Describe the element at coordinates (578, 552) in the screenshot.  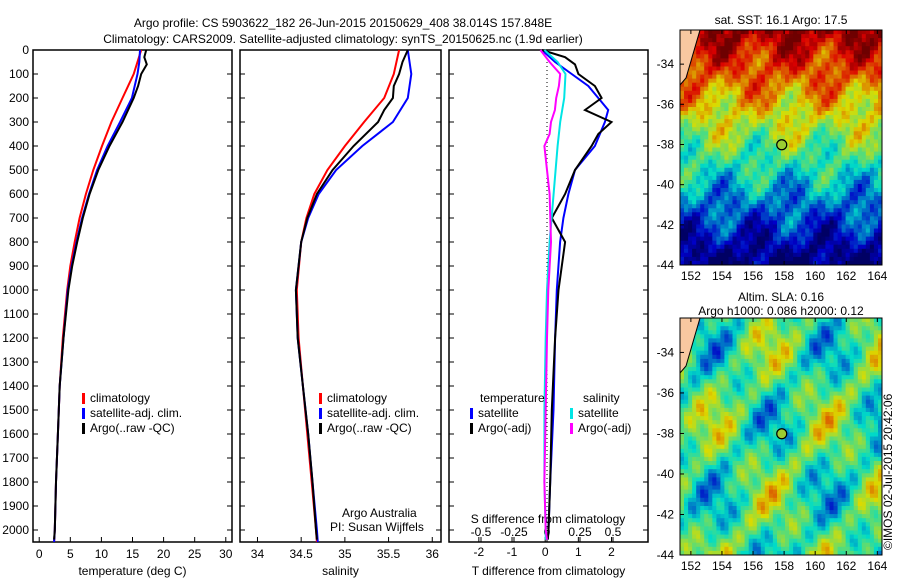
I see `x-tick-label: 1` at that location.